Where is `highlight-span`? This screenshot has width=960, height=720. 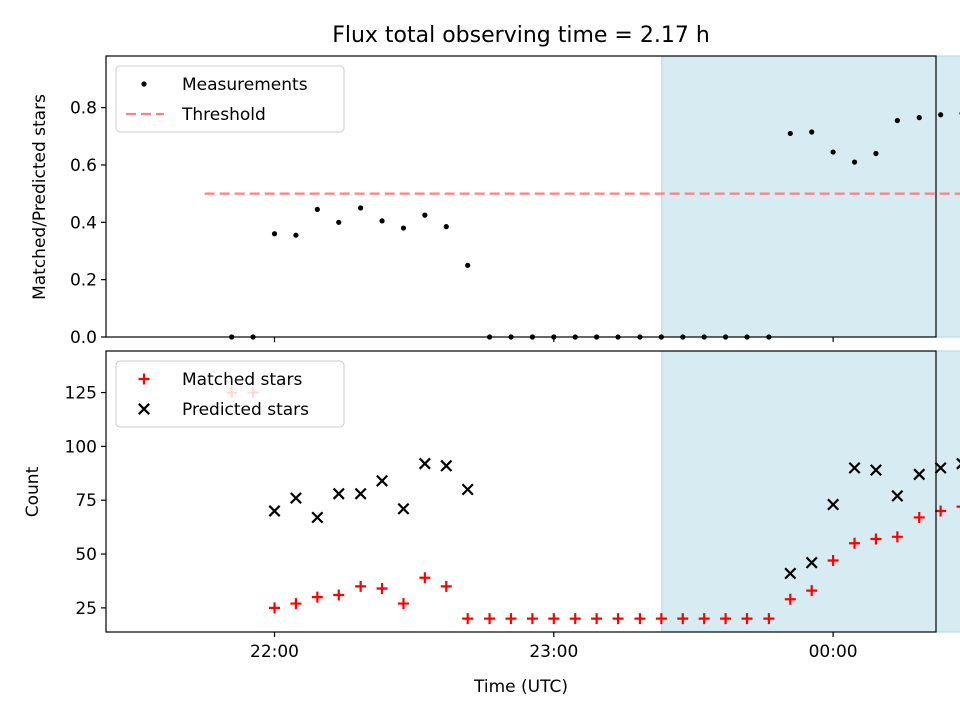
highlight-span is located at coordinates (810, 196).